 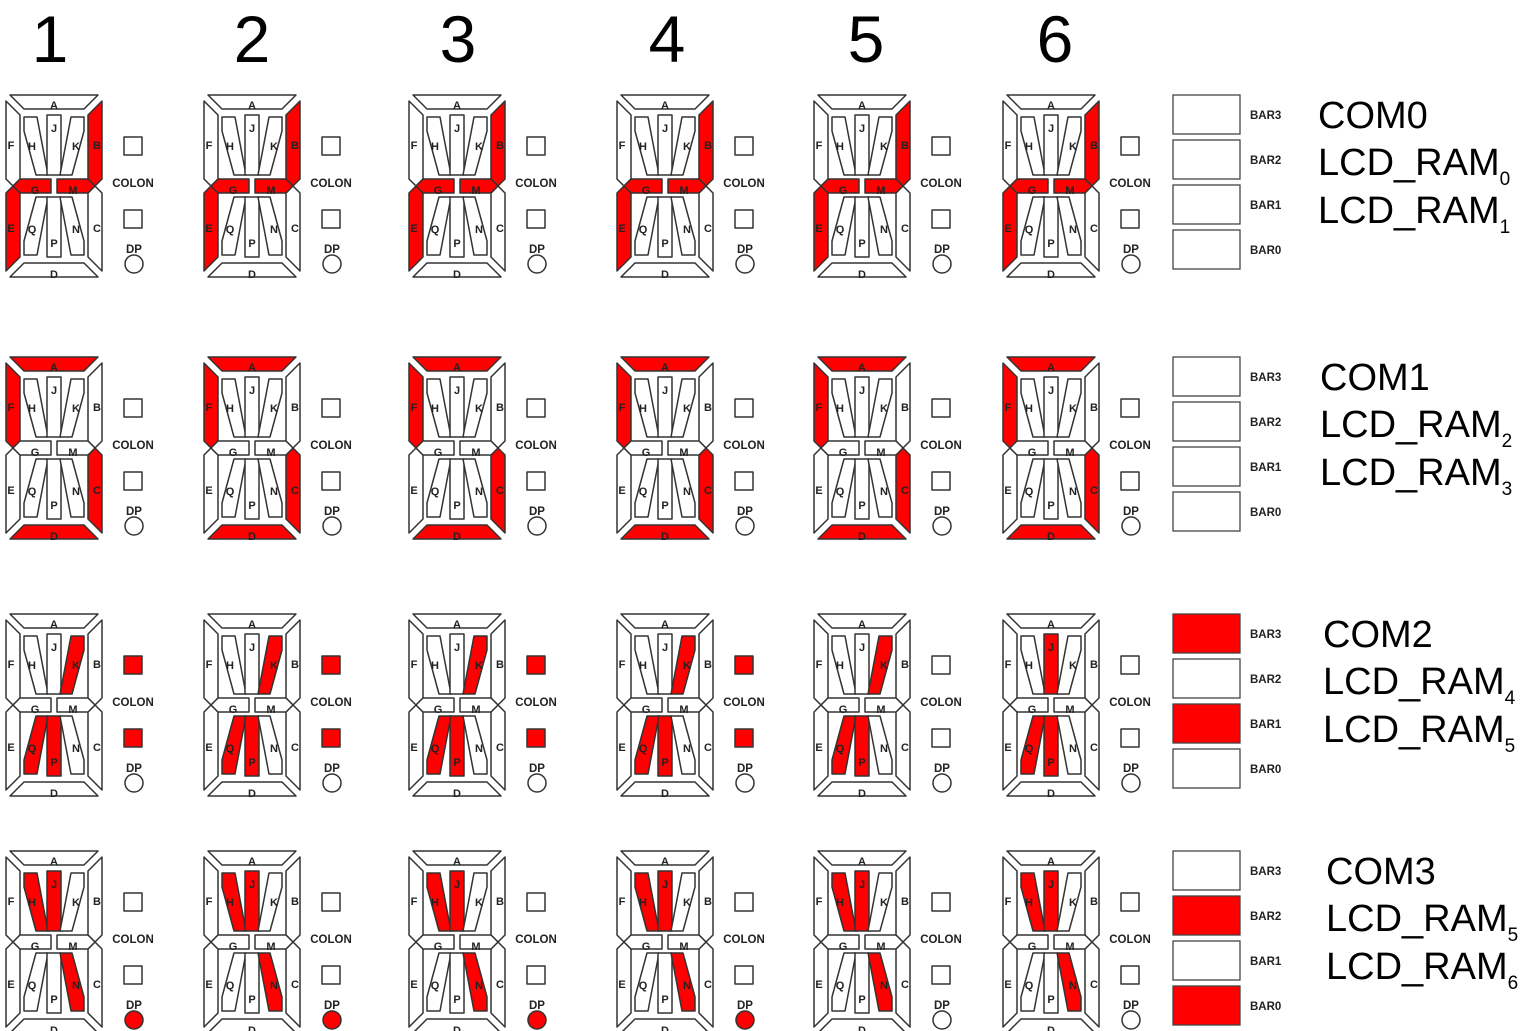 I want to click on segment-q, so click(x=844, y=745).